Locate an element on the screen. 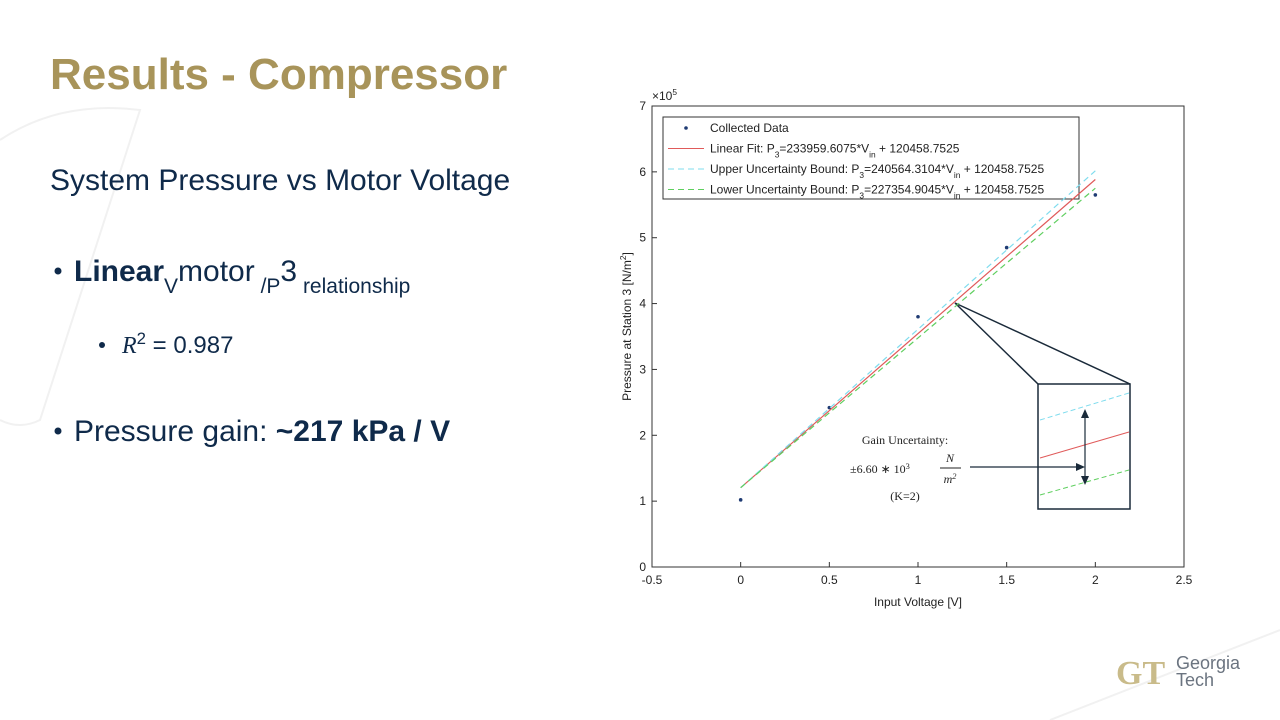 The height and width of the screenshot is (720, 1280). text-part: ×10 is located at coordinates (662, 96).